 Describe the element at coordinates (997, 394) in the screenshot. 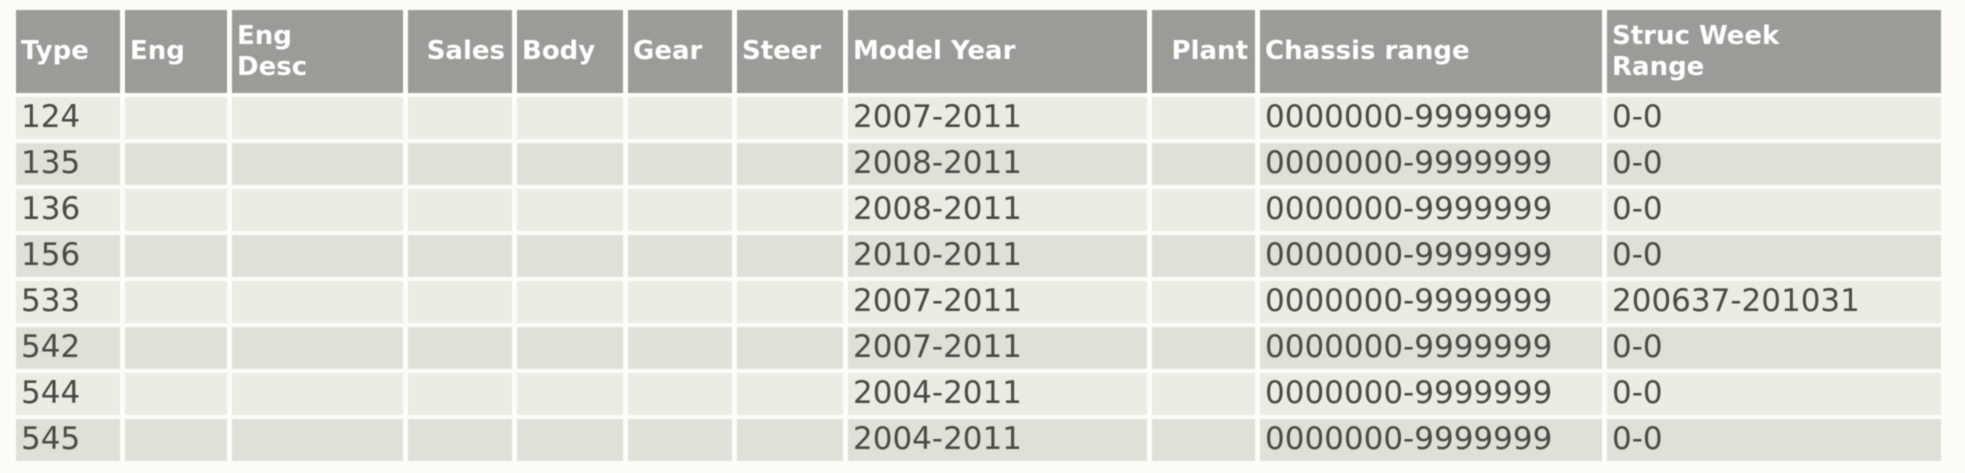

I see `cell-model_year: 2004-2011` at that location.